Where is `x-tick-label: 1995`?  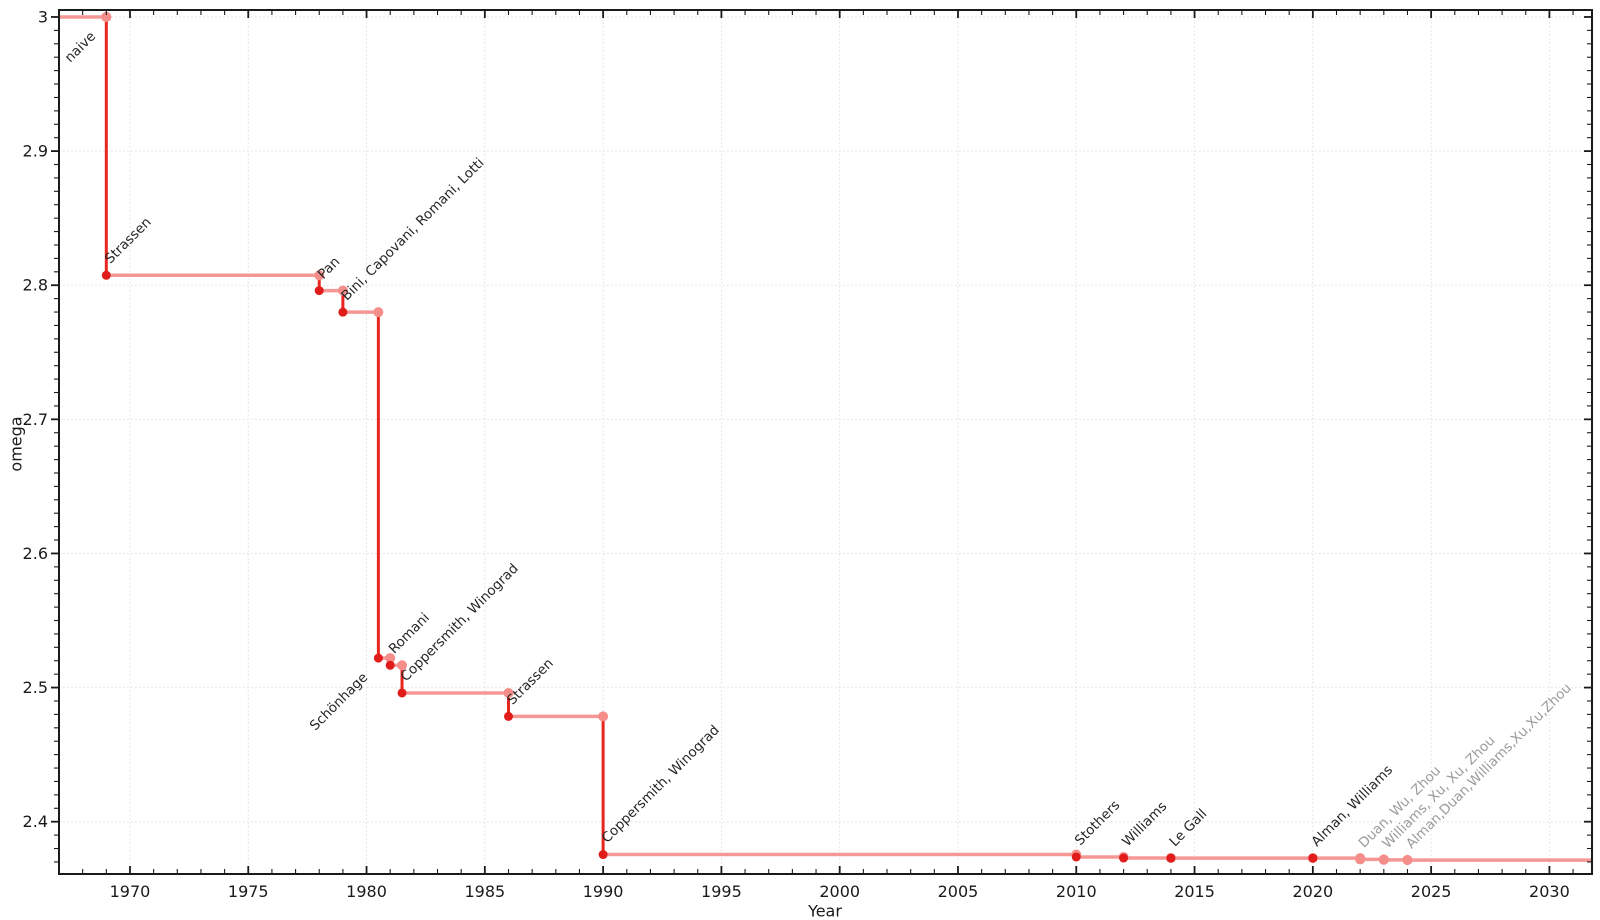 x-tick-label: 1995 is located at coordinates (721, 891).